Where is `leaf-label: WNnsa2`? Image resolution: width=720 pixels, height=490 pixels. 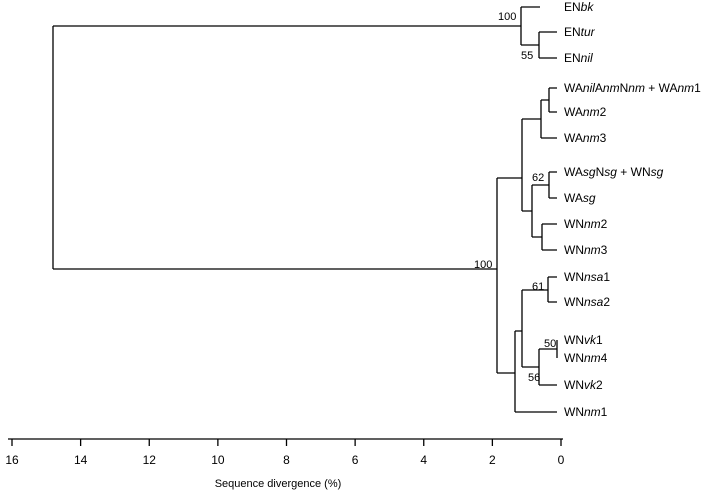 leaf-label: WNnsa2 is located at coordinates (587, 302).